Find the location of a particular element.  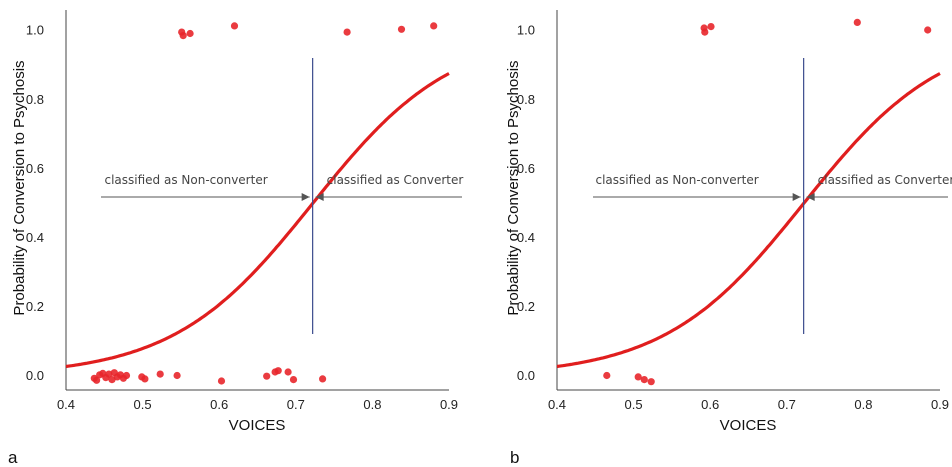

panel-b-xlabel: VOICES is located at coordinates (748, 425).